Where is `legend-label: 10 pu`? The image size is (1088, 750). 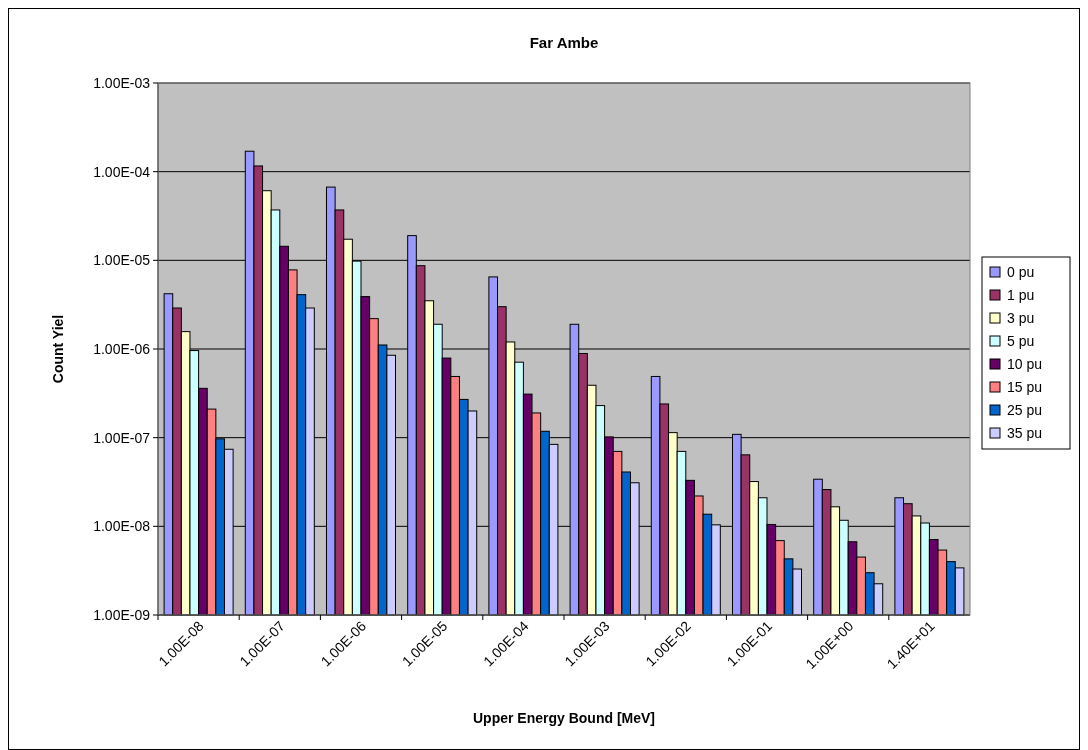 legend-label: 10 pu is located at coordinates (1025, 364).